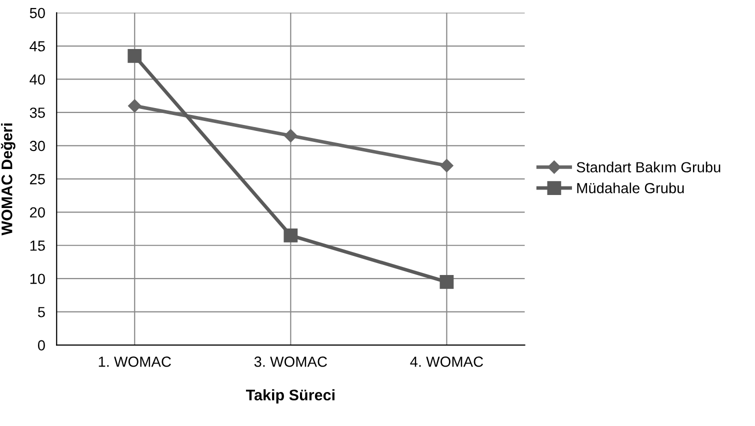  Describe the element at coordinates (37, 179) in the screenshot. I see `y-tick-label: 25` at that location.